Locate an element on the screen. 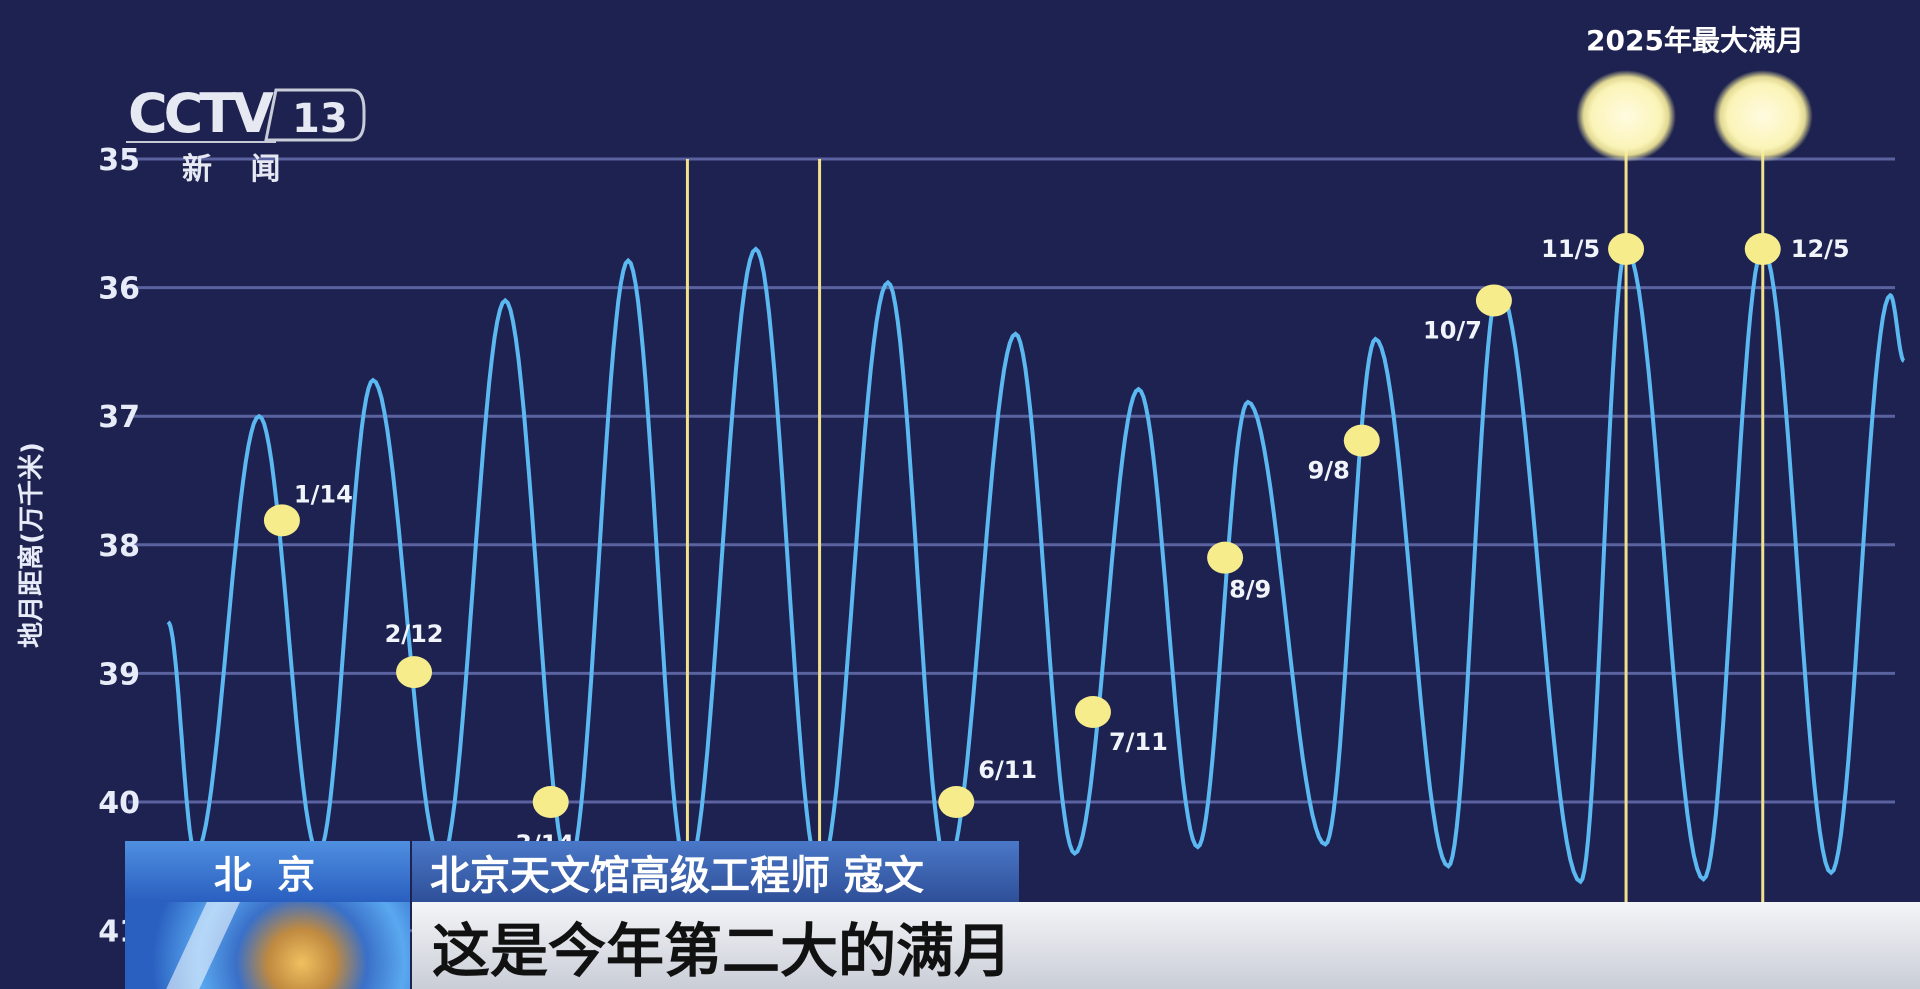  svg-text: 13 is located at coordinates (320, 119).